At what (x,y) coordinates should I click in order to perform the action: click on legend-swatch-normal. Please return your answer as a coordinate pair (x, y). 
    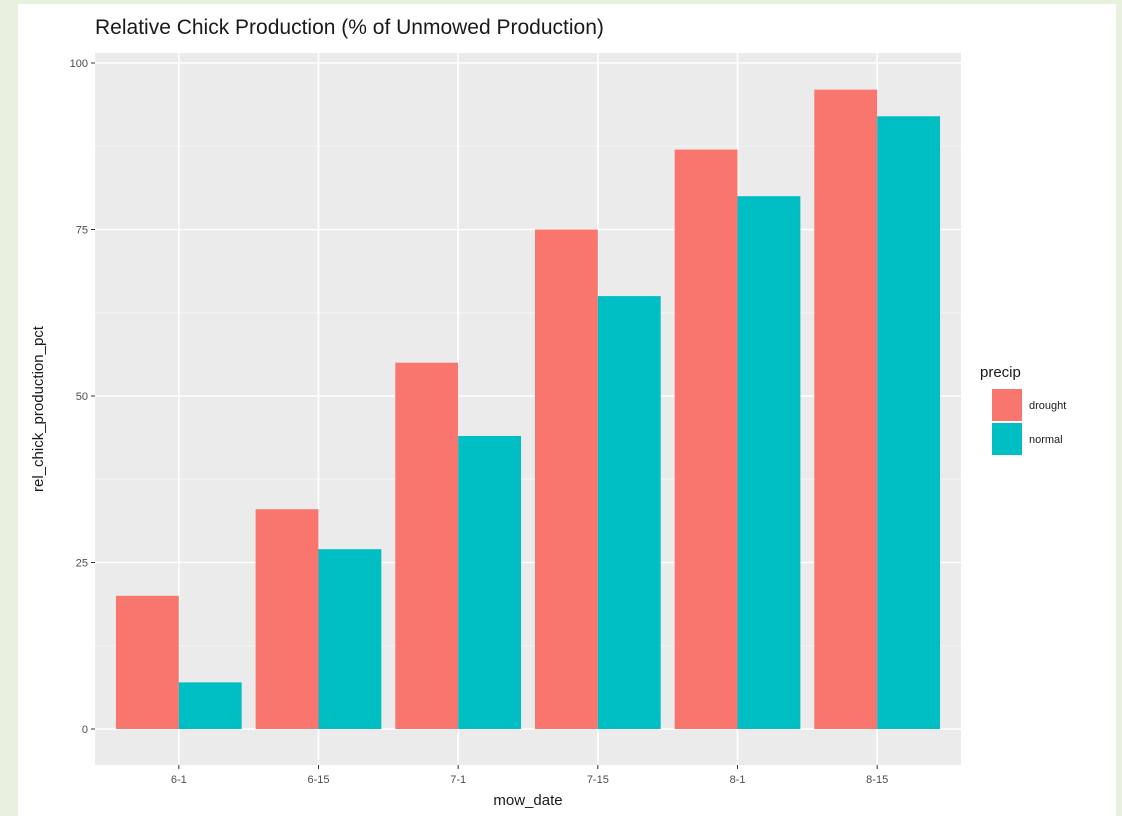
    Looking at the image, I should click on (1007, 439).